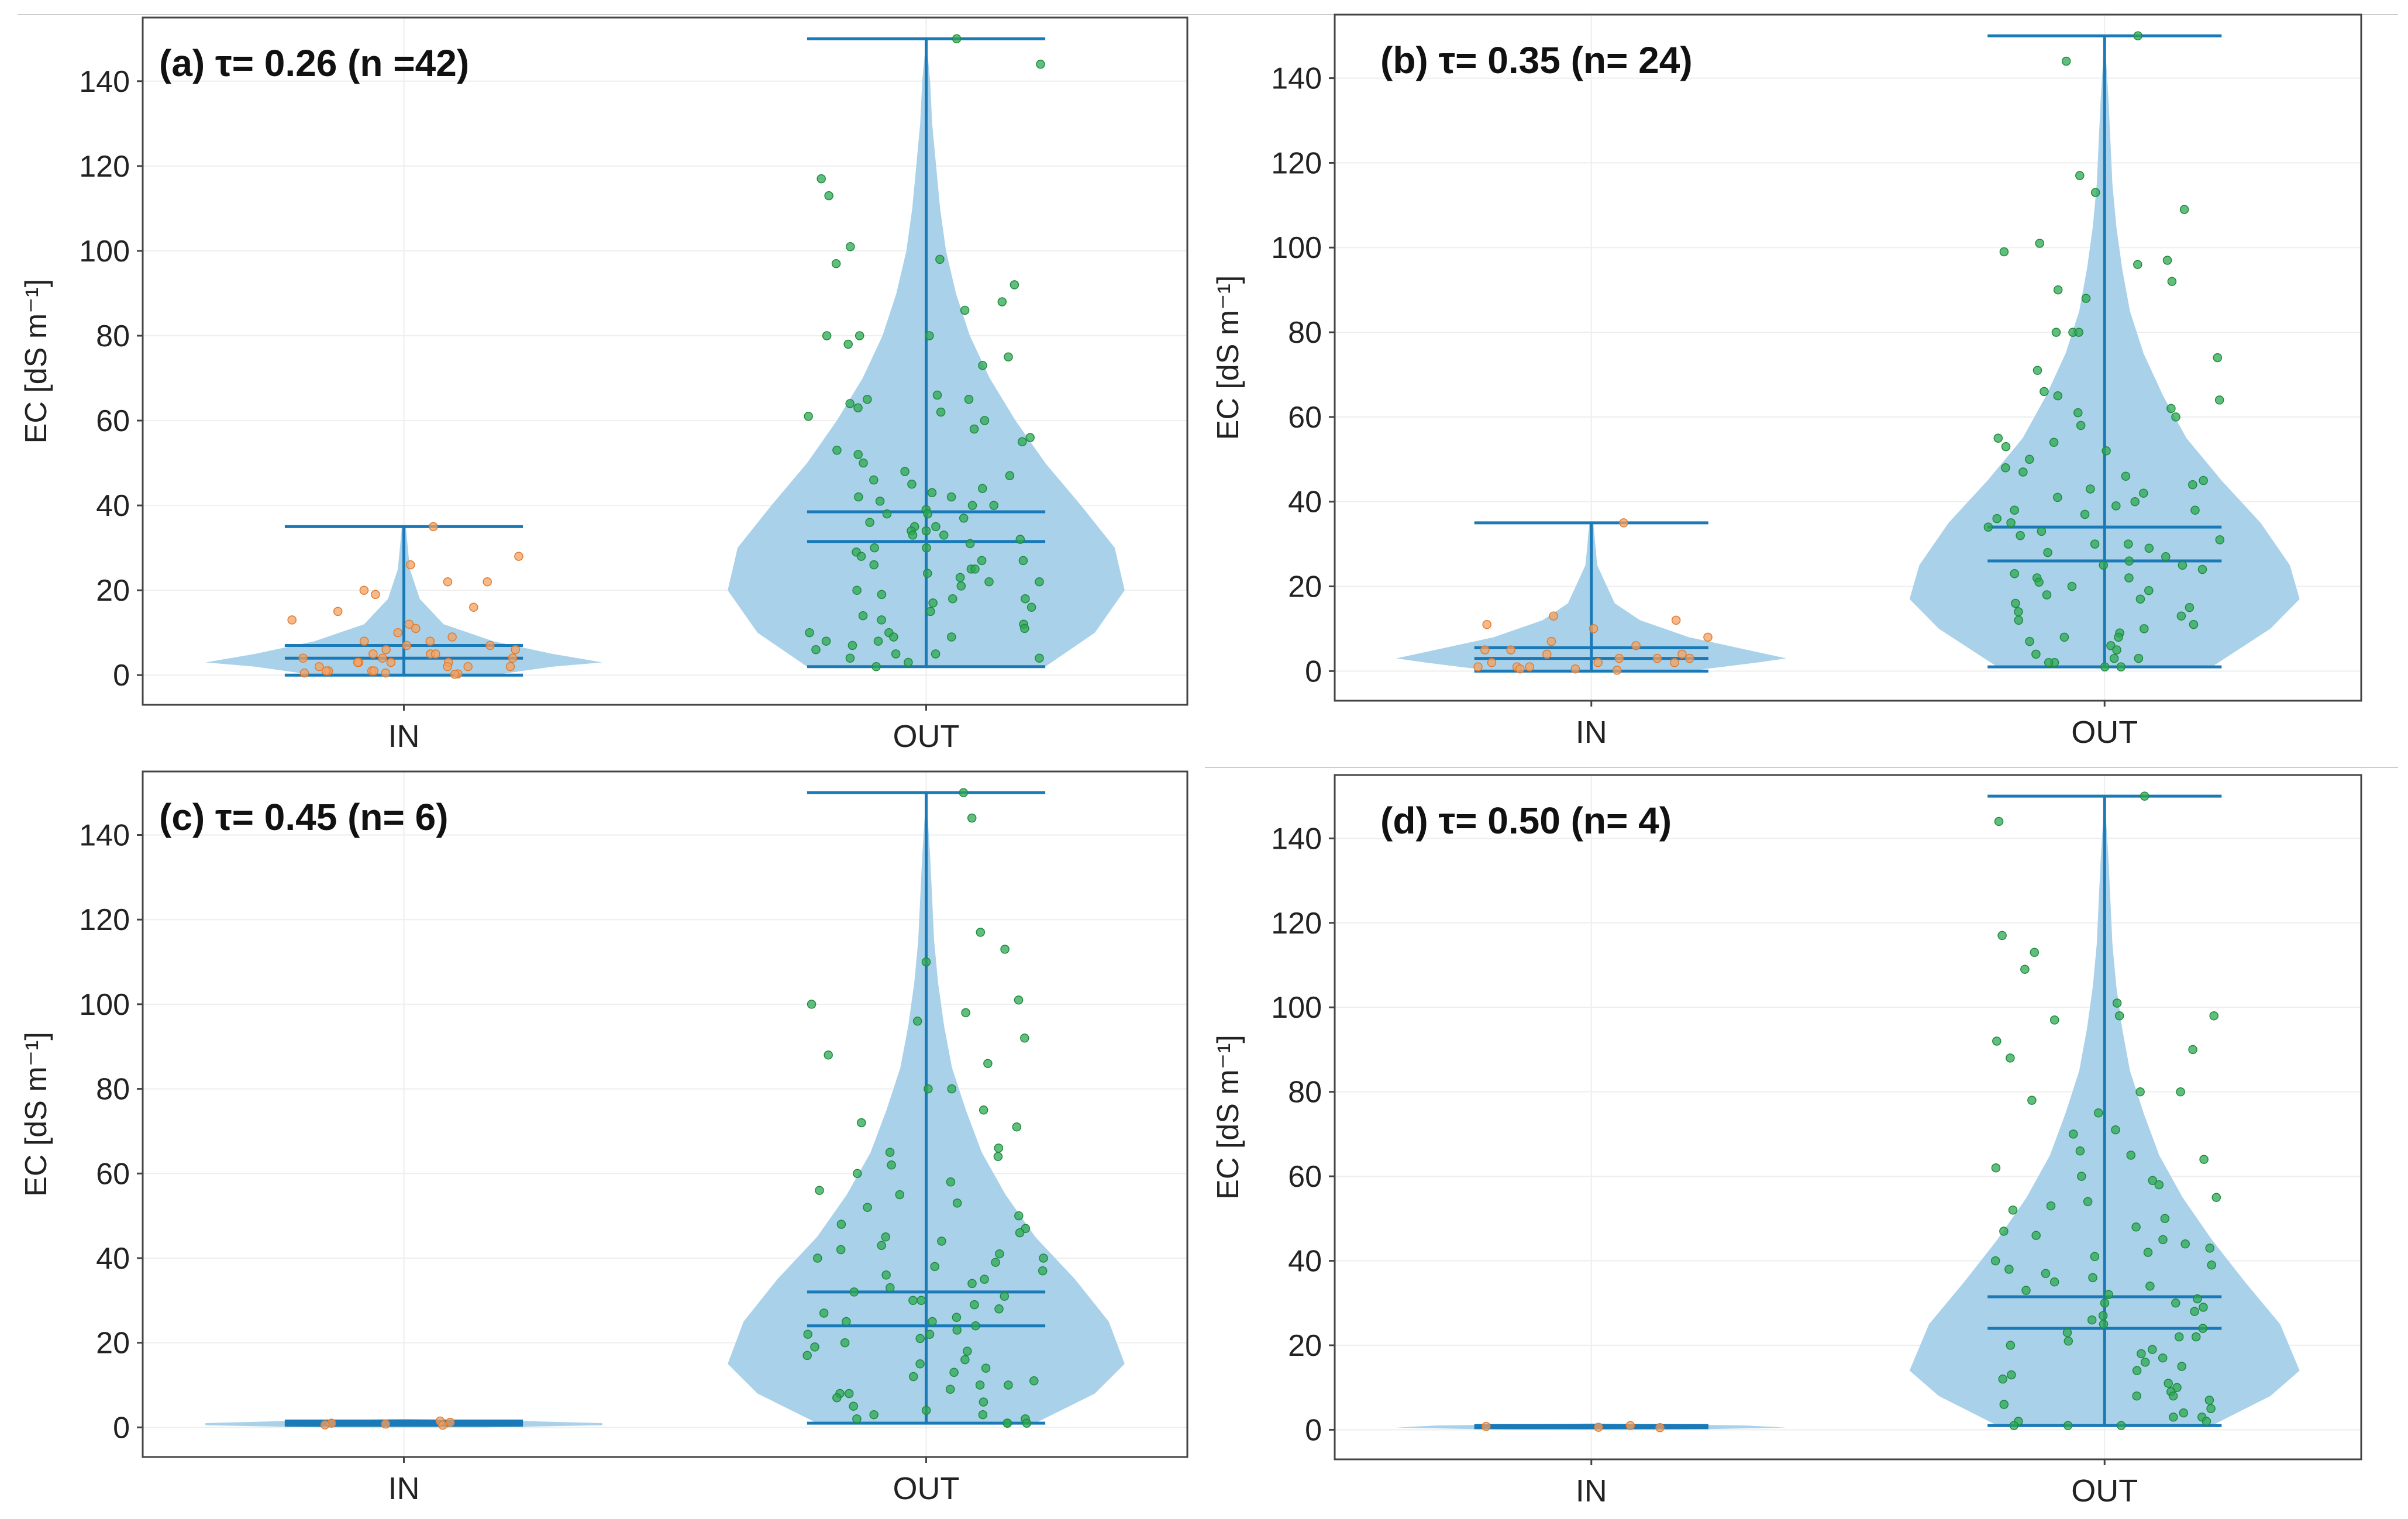  What do you see at coordinates (304, 817) in the screenshot?
I see `panel-title: (c) τ= 0.45 (n= 6)` at bounding box center [304, 817].